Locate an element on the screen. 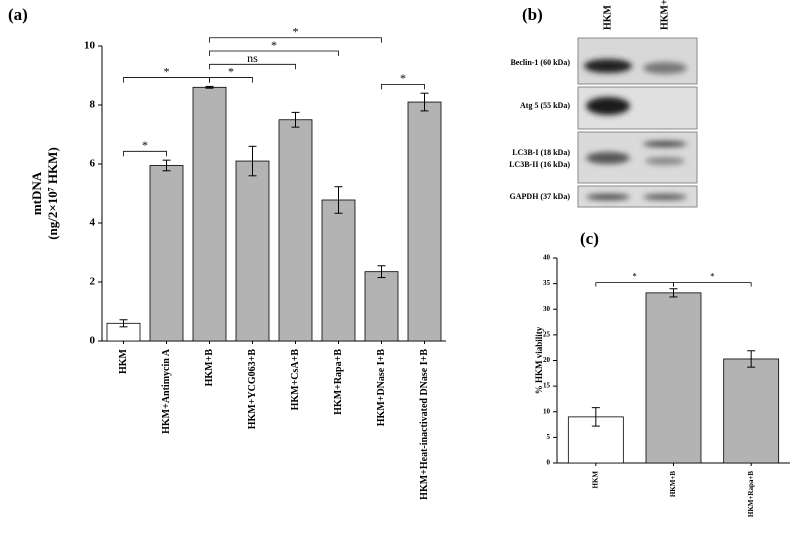 The width and height of the screenshot is (800, 533). y-tick-label: 25 is located at coordinates (547, 334).